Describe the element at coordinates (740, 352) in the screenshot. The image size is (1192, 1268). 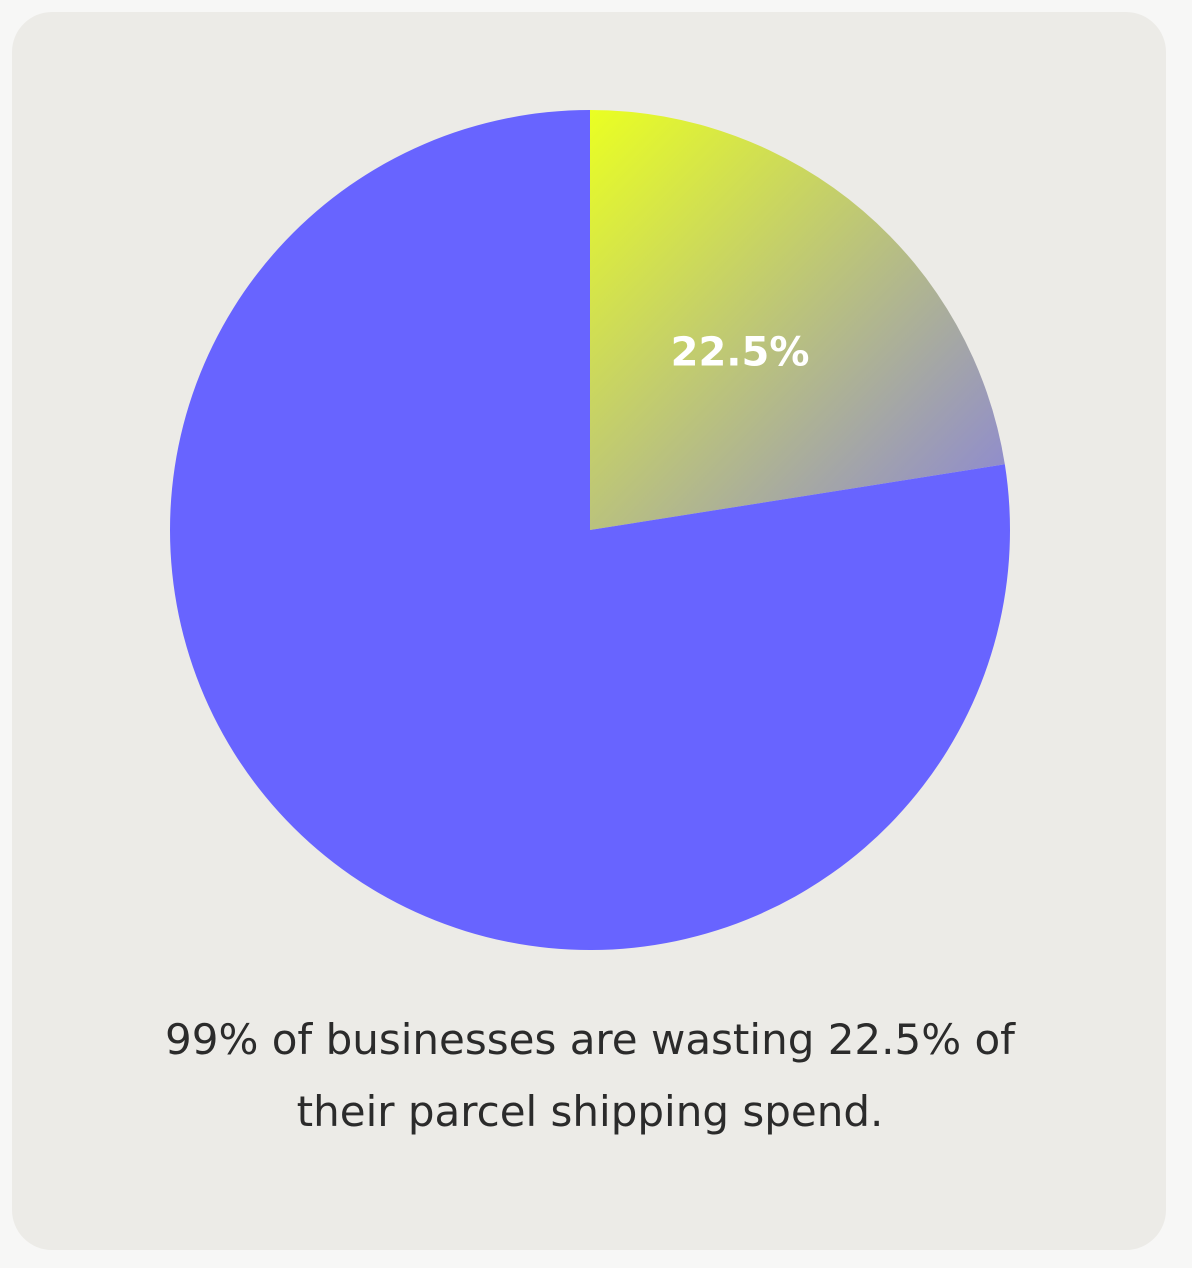
I see `slice-label: 22.5%` at that location.